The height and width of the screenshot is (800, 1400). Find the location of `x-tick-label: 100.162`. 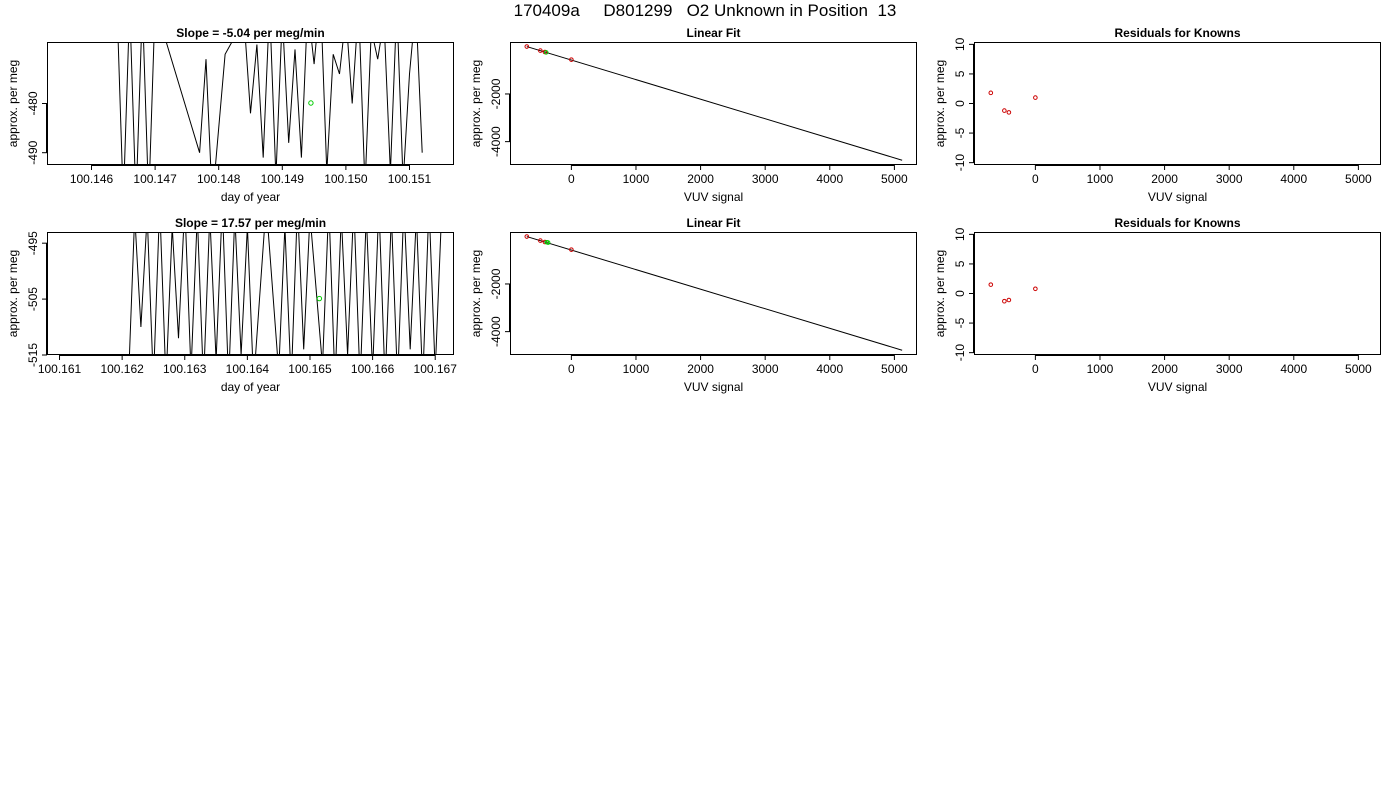

x-tick-label: 100.162 is located at coordinates (122, 369).